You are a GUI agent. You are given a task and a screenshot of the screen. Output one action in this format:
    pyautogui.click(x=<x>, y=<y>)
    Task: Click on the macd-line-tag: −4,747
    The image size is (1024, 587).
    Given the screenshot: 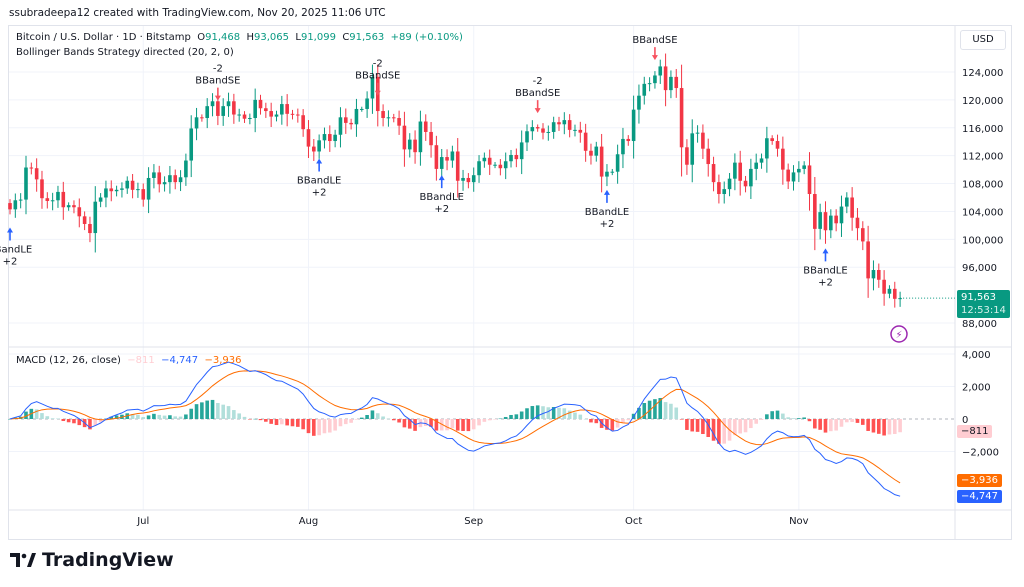 What is the action you would take?
    pyautogui.click(x=980, y=496)
    